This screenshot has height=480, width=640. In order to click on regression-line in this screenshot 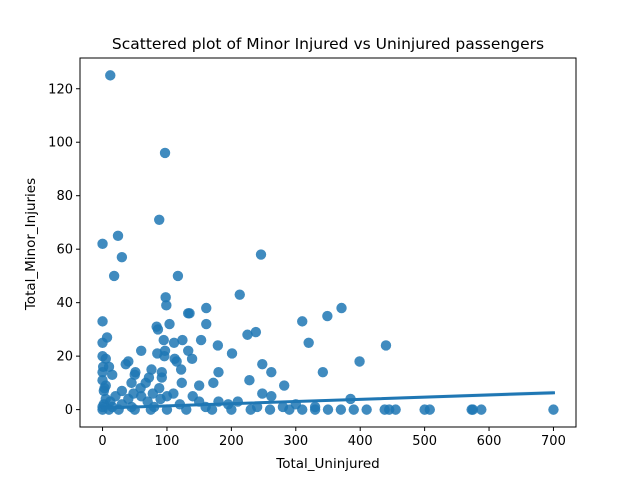, I will do `click(328, 400)`.